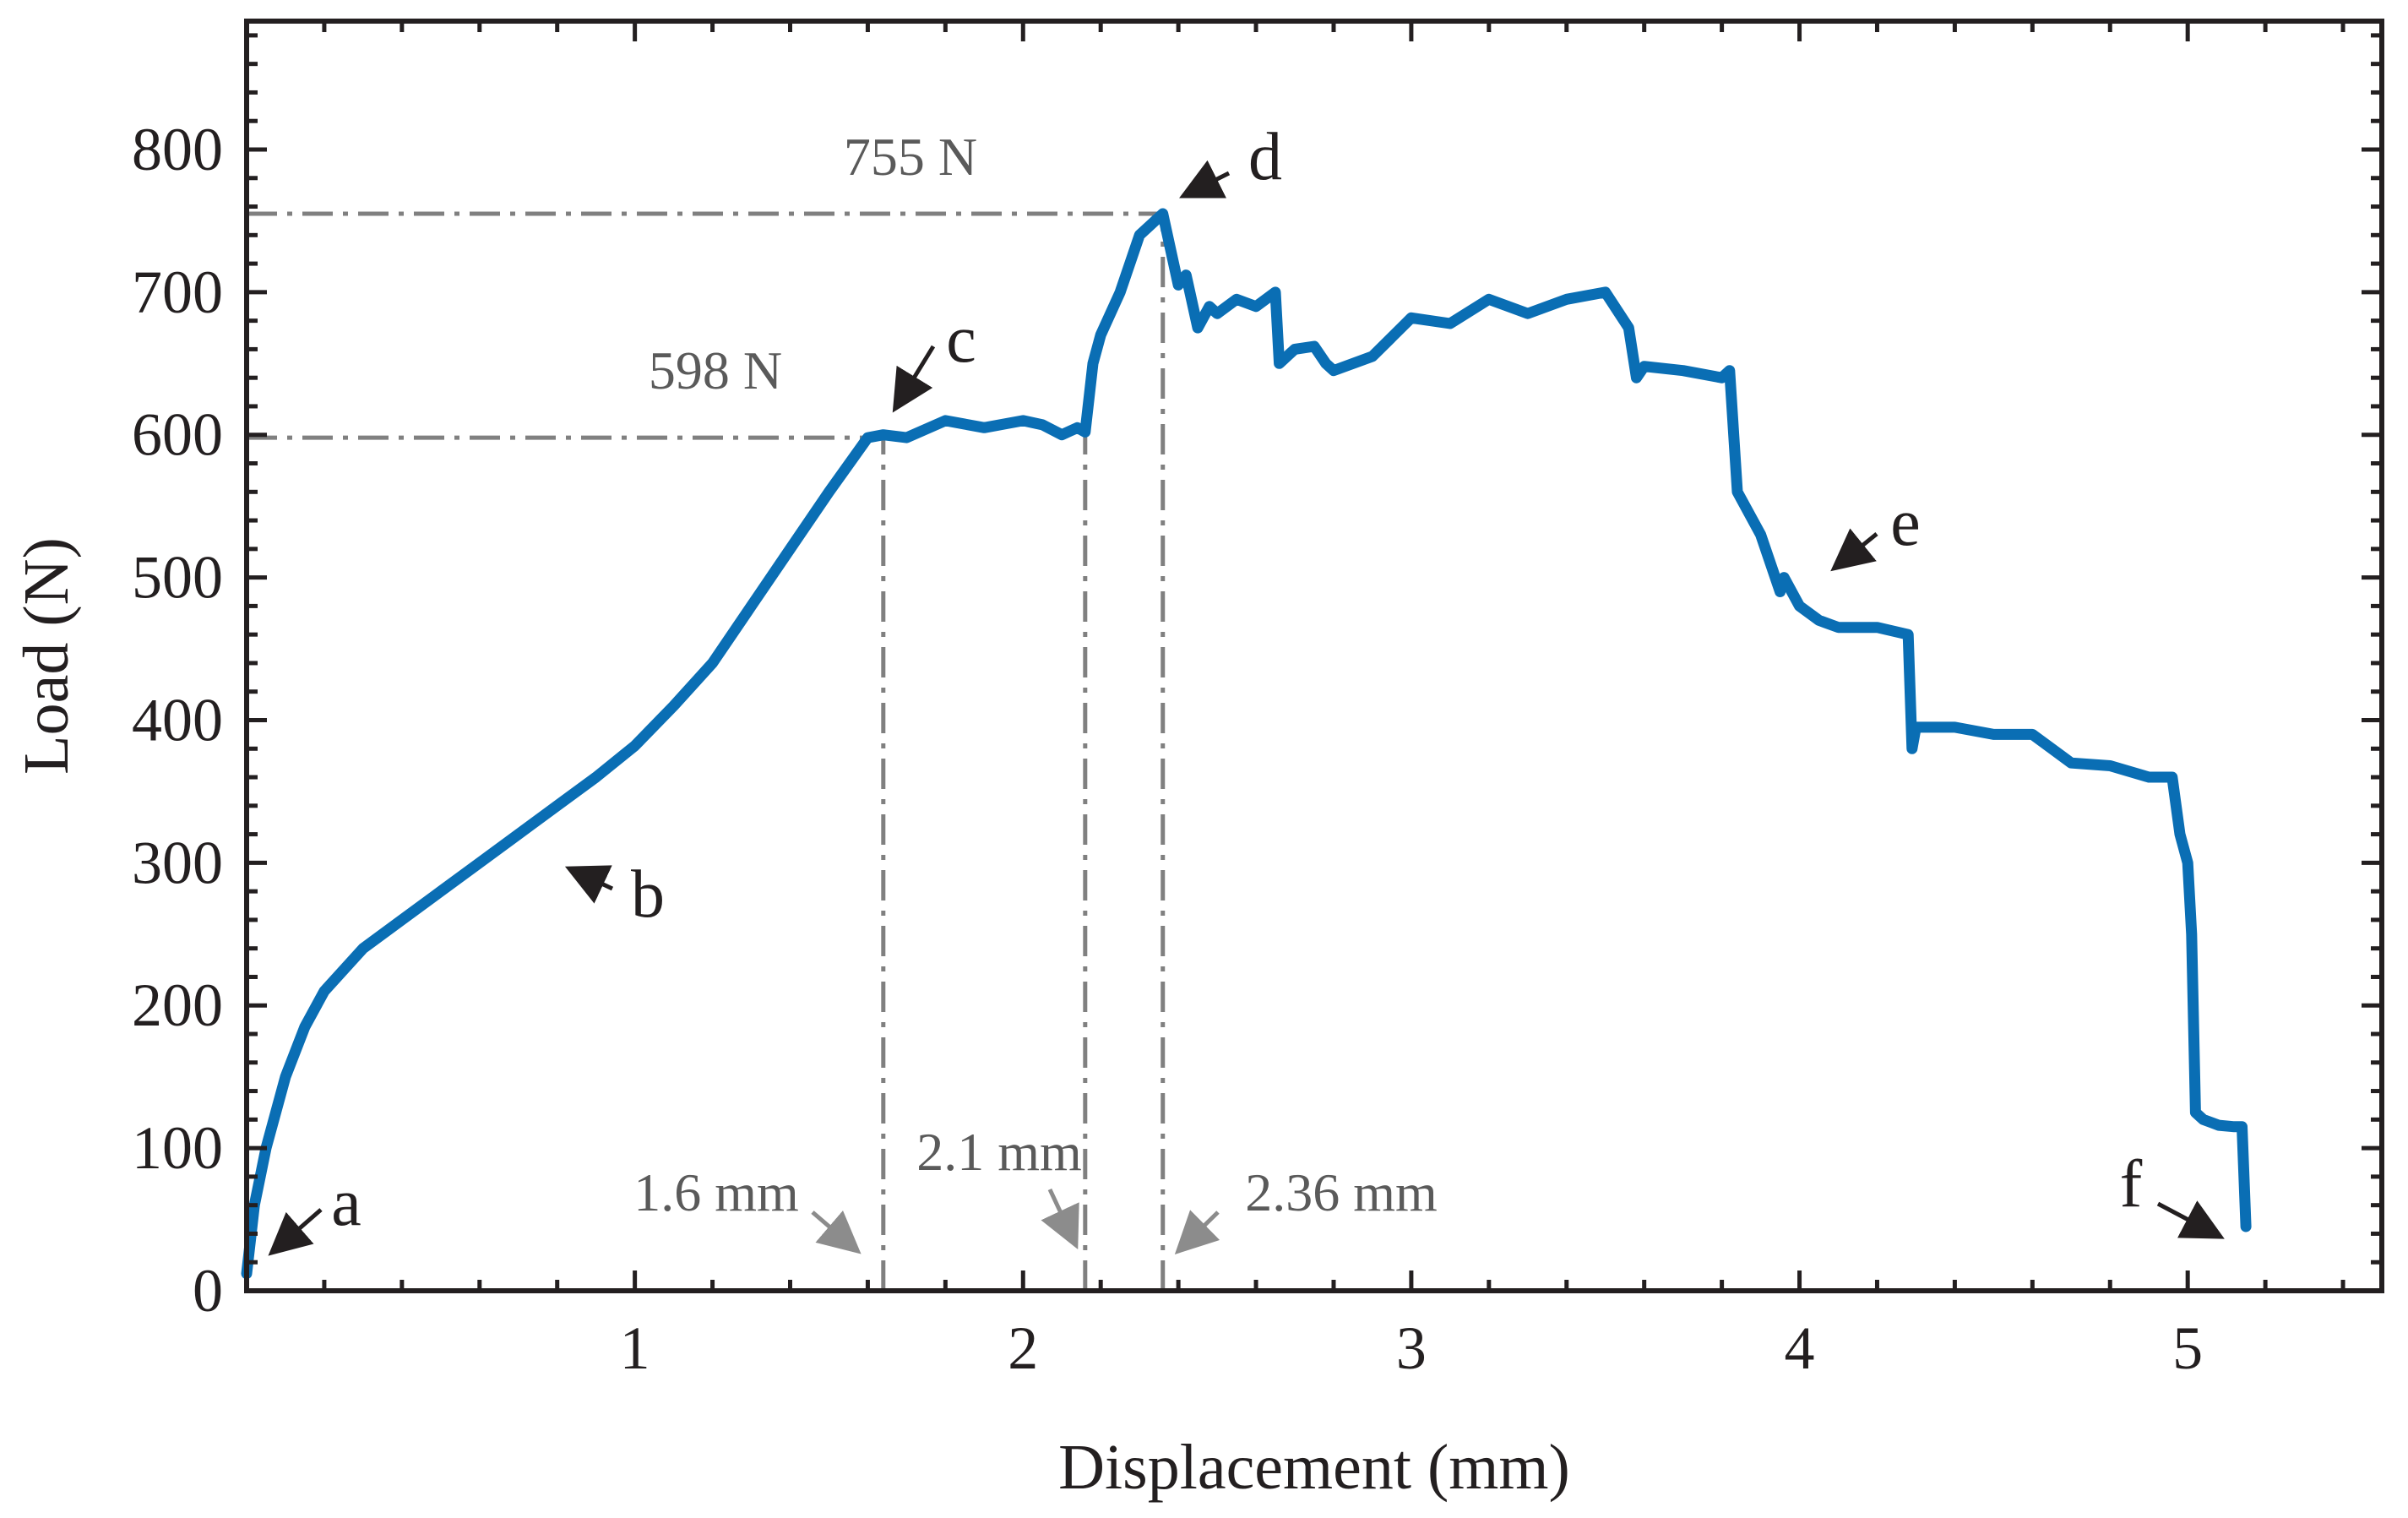 The width and height of the screenshot is (2408, 1518). What do you see at coordinates (999, 1152) in the screenshot?
I see `annotation-2-1mm: 2.1 mm` at bounding box center [999, 1152].